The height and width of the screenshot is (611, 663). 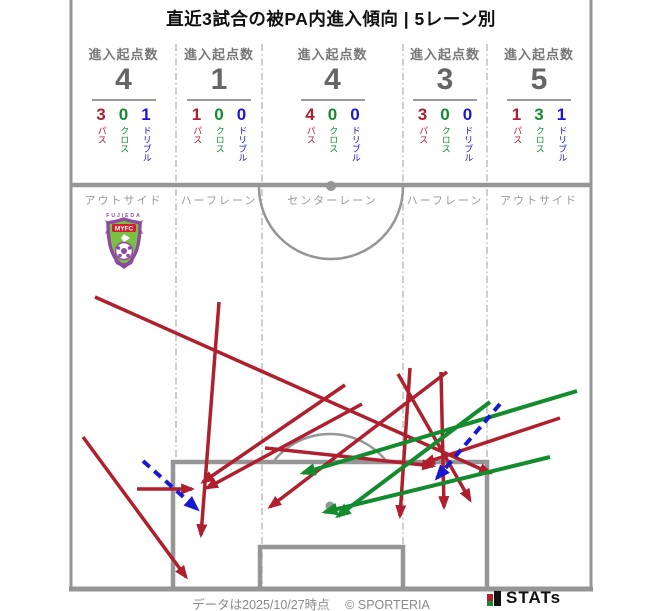 I want to click on page-title: 直近3試合の被PA内進入傾向 | 5レーン別, so click(x=331, y=19).